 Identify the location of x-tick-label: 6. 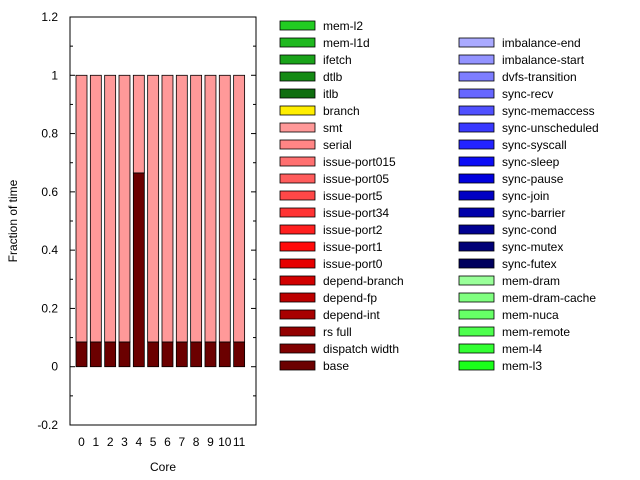
(167, 442).